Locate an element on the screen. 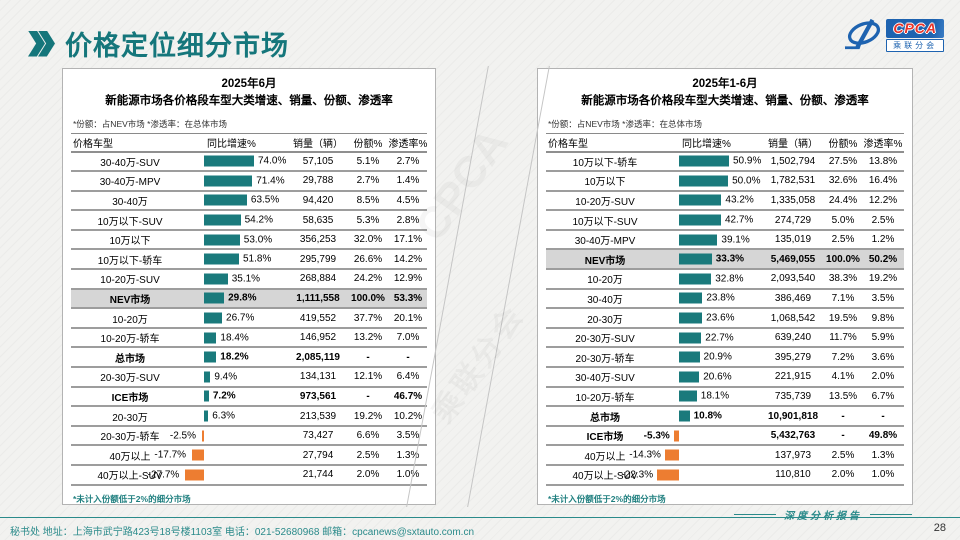 This screenshot has width=960, height=540. row-label: 20-30万-SUV is located at coordinates (605, 340).